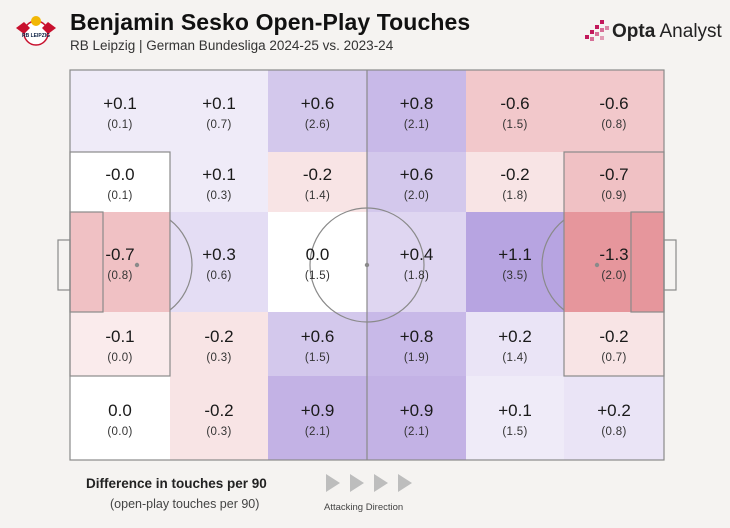 This screenshot has height=528, width=730. I want to click on legend-subtitle: (open-play touches per 90), so click(185, 504).